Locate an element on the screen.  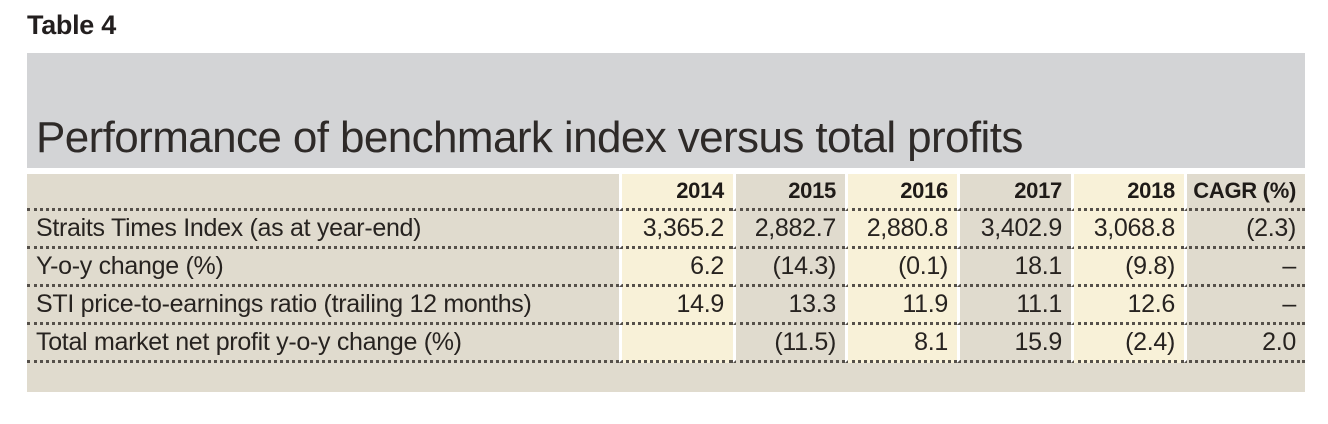
value-cell: 11.9 is located at coordinates (901, 306).